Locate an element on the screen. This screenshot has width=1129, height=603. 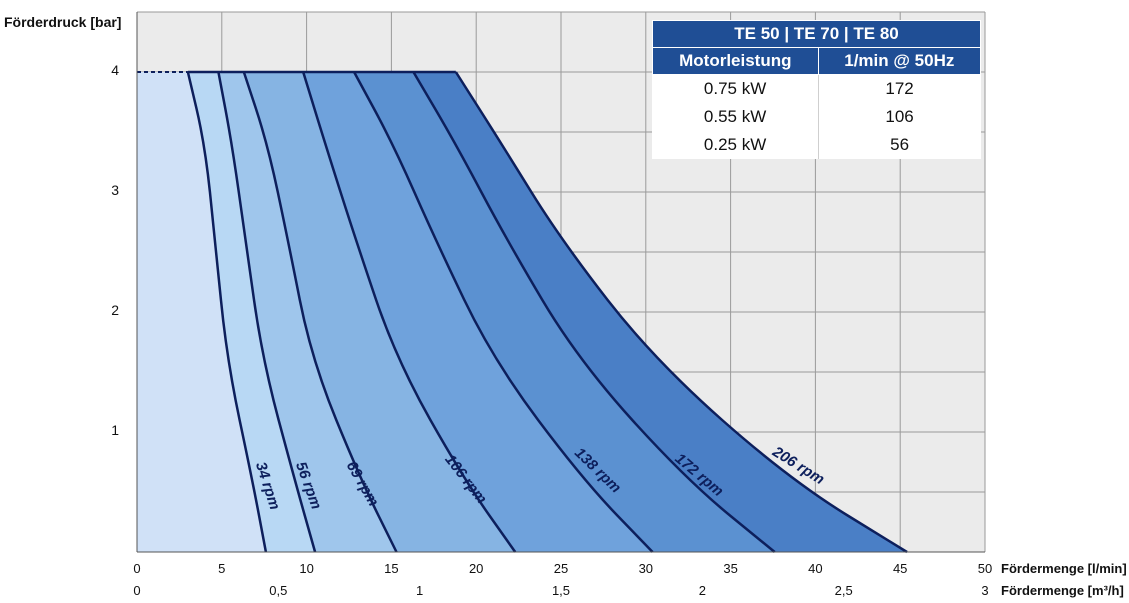
legend-row: 0.55 kW 106 is located at coordinates (816, 117).